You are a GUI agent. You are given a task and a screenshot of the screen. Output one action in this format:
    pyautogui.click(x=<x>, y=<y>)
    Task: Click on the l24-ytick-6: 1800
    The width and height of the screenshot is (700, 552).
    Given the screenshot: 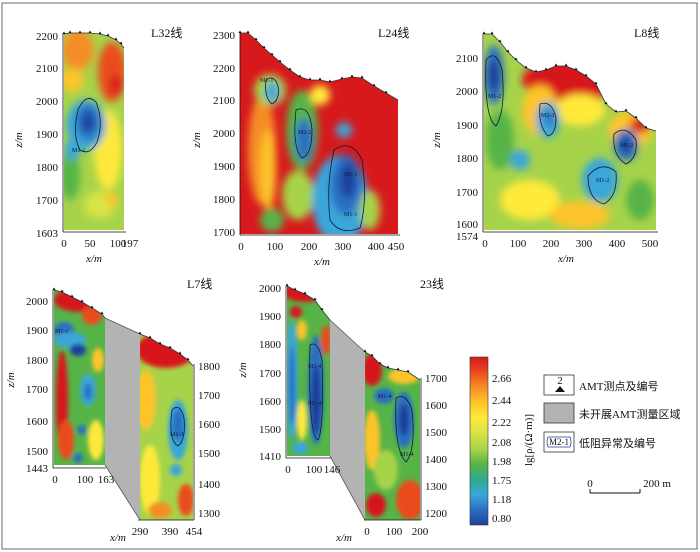 What is the action you would take?
    pyautogui.click(x=224, y=200)
    